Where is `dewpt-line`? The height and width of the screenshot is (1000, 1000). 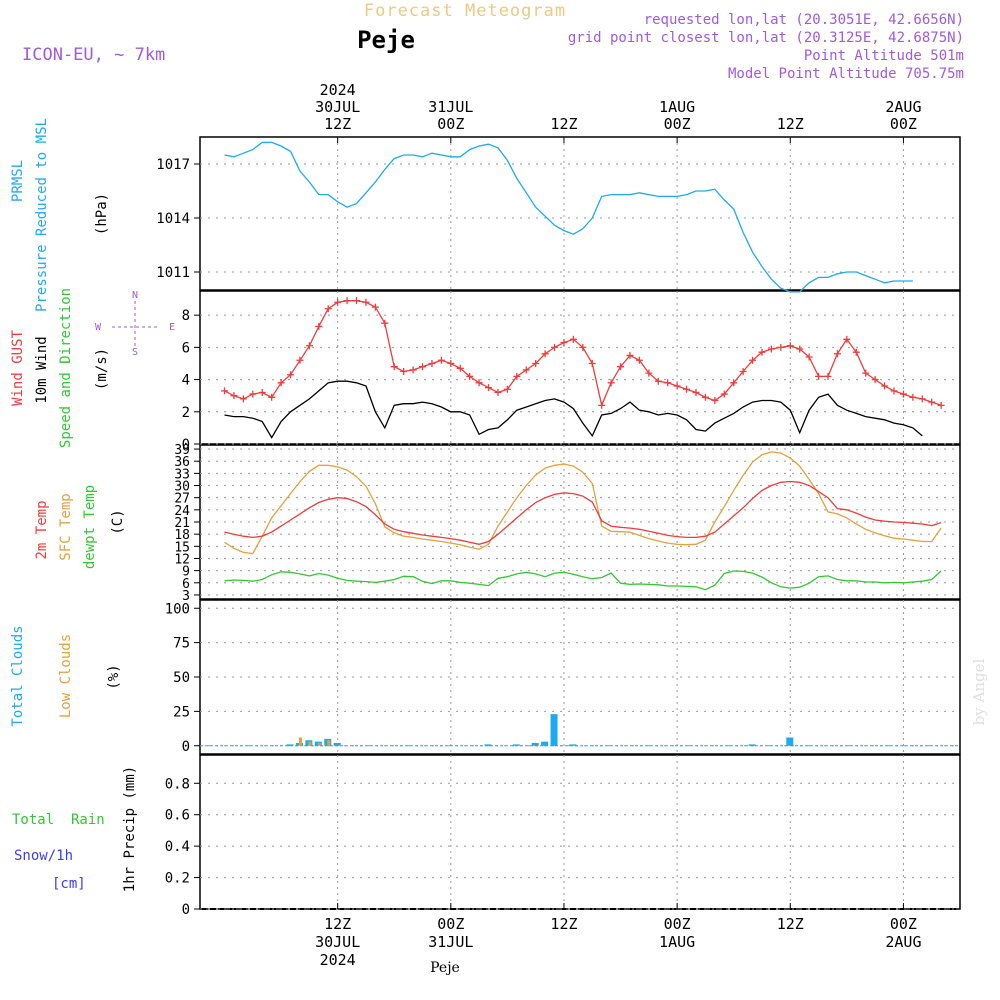
dewpt-line is located at coordinates (583, 580).